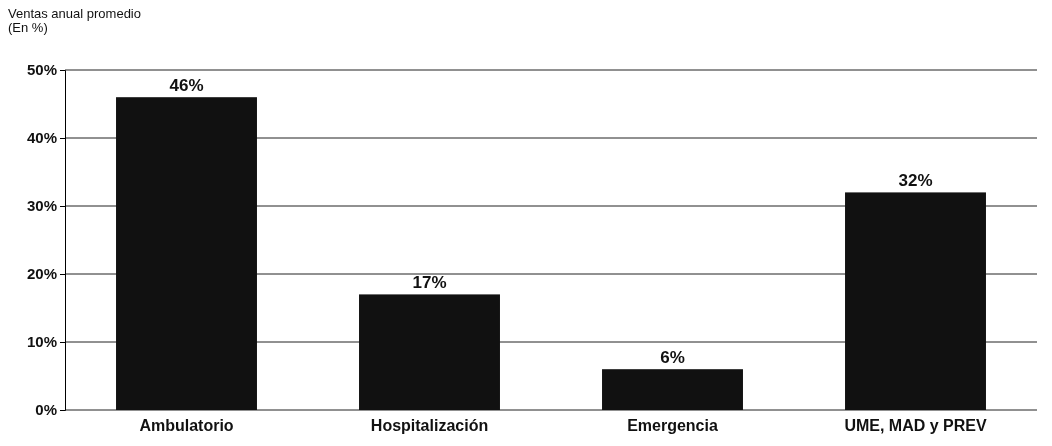 This screenshot has width=1052, height=446. Describe the element at coordinates (41, 138) in the screenshot. I see `y-tick-label: 40%` at that location.